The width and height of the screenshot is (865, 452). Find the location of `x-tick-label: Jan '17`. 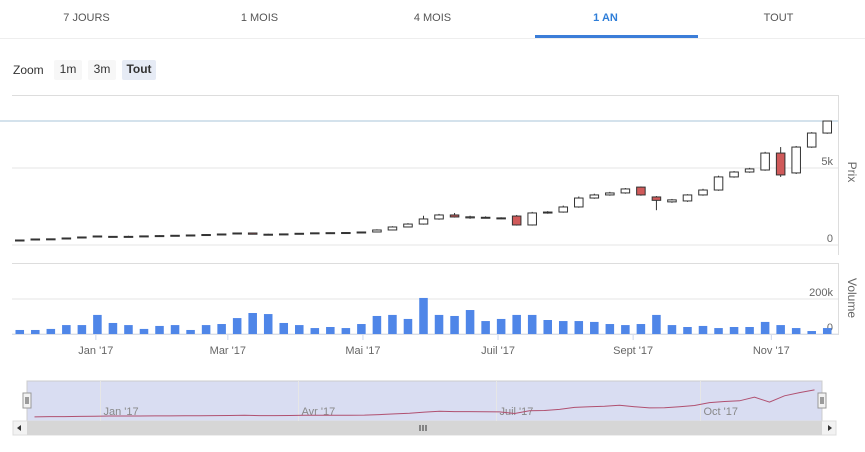

x-tick-label: Jan '17 is located at coordinates (95, 351).